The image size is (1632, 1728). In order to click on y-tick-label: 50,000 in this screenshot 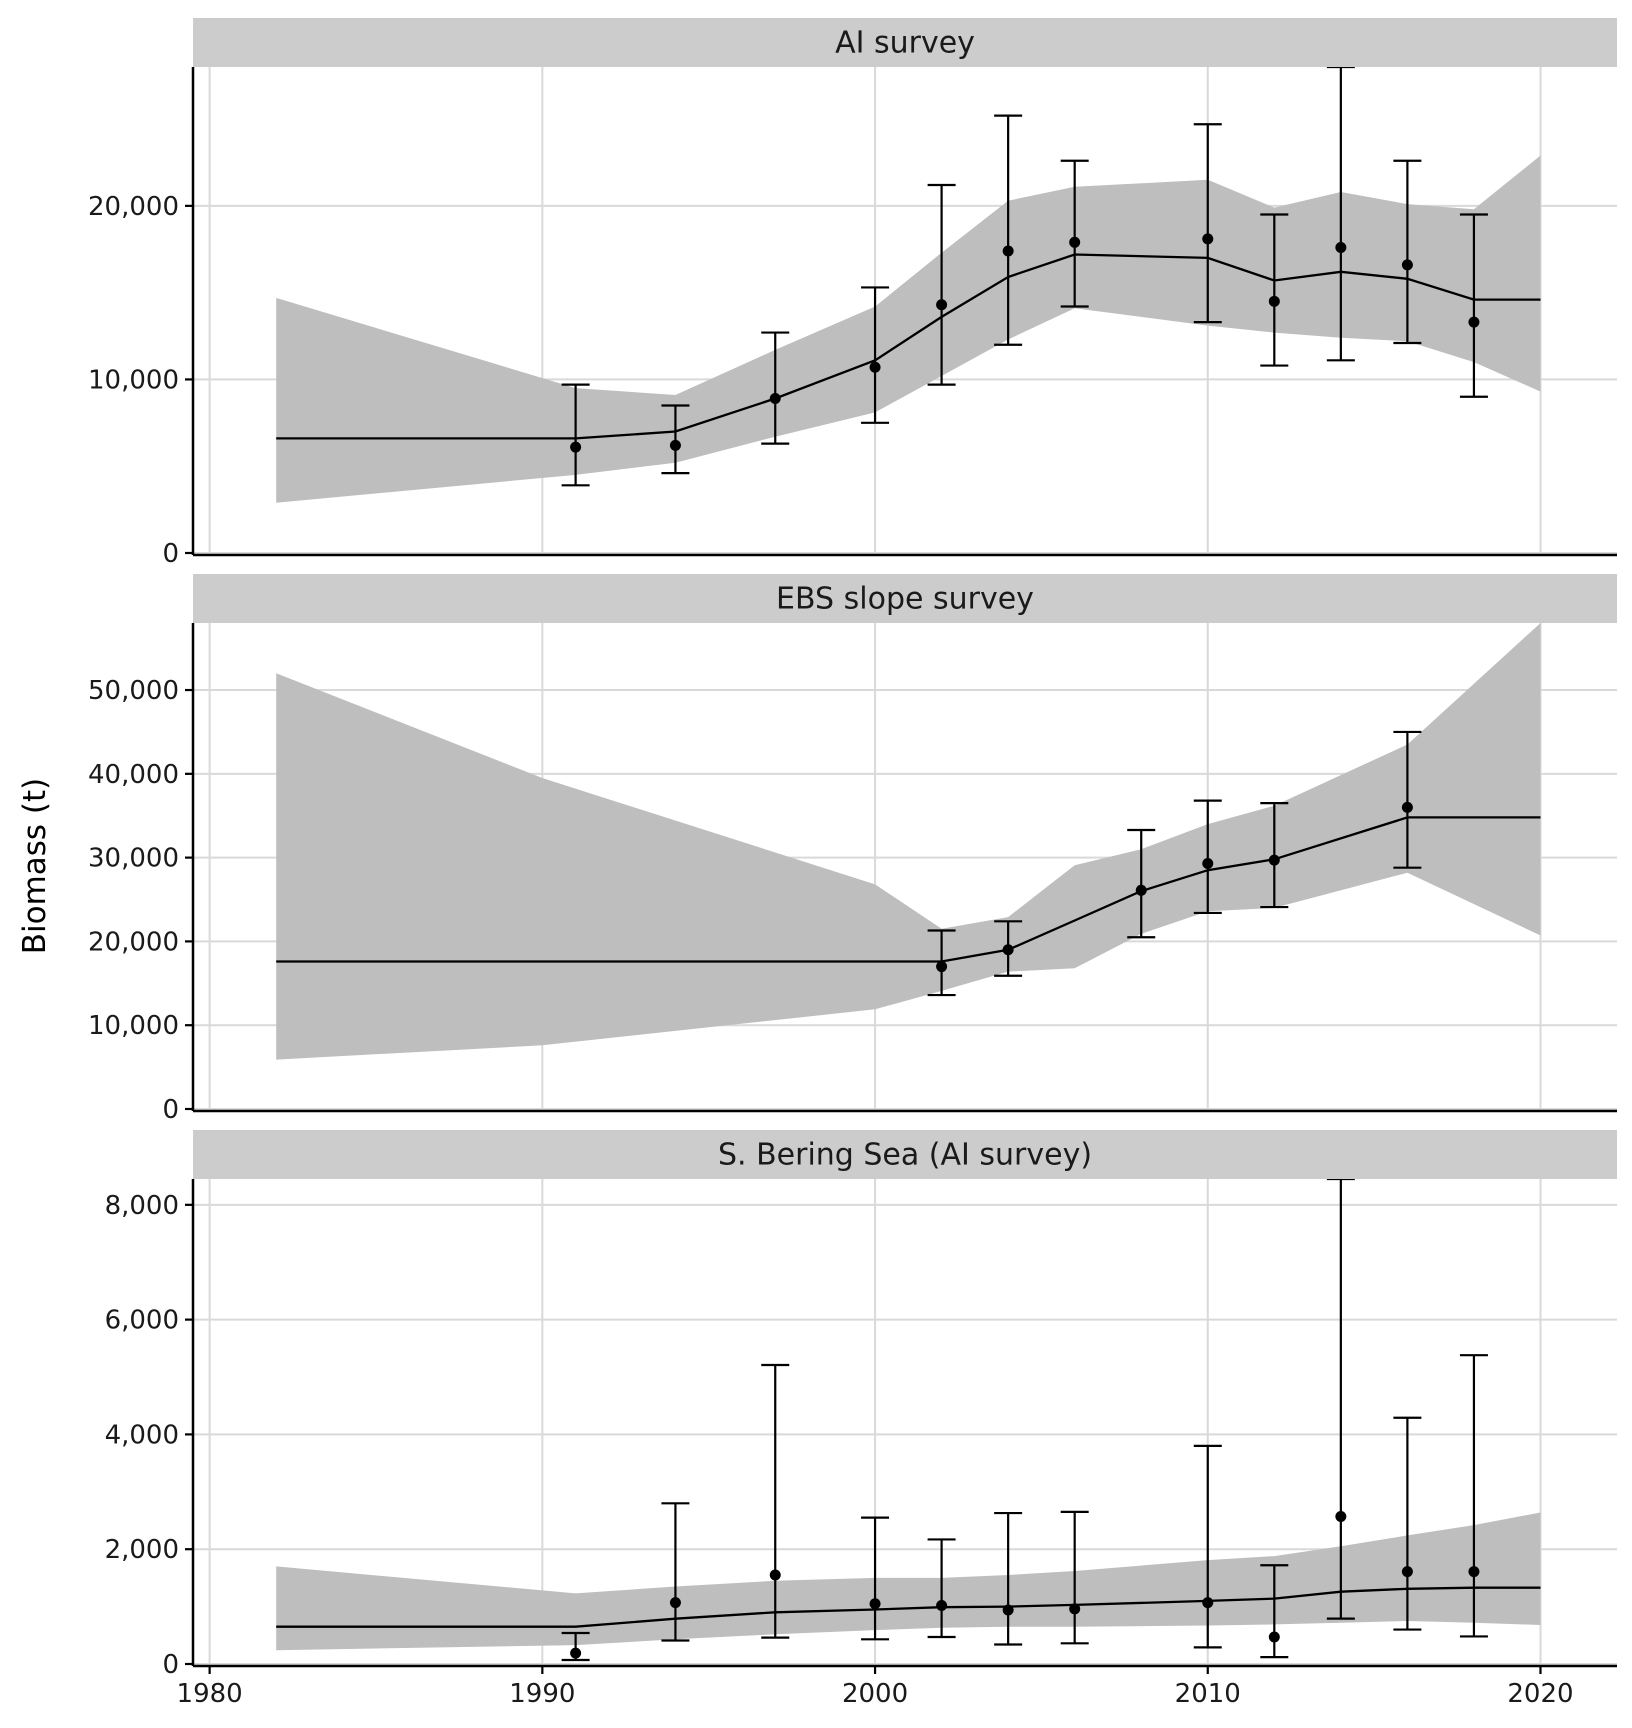, I will do `click(133, 691)`.